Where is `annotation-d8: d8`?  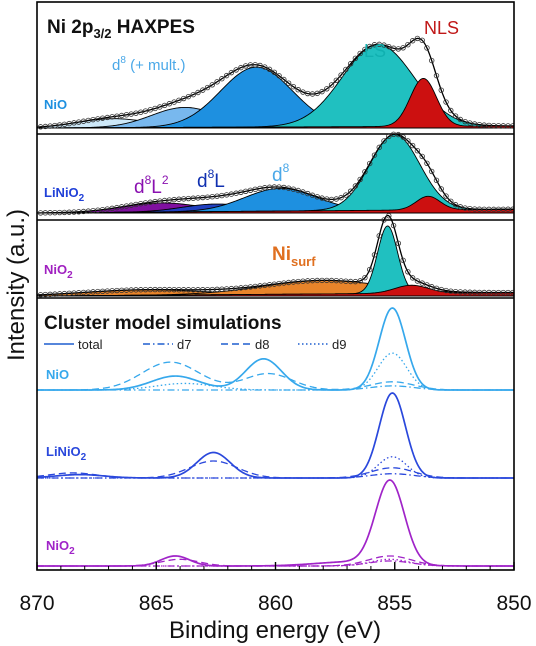 annotation-d8: d8 is located at coordinates (281, 173).